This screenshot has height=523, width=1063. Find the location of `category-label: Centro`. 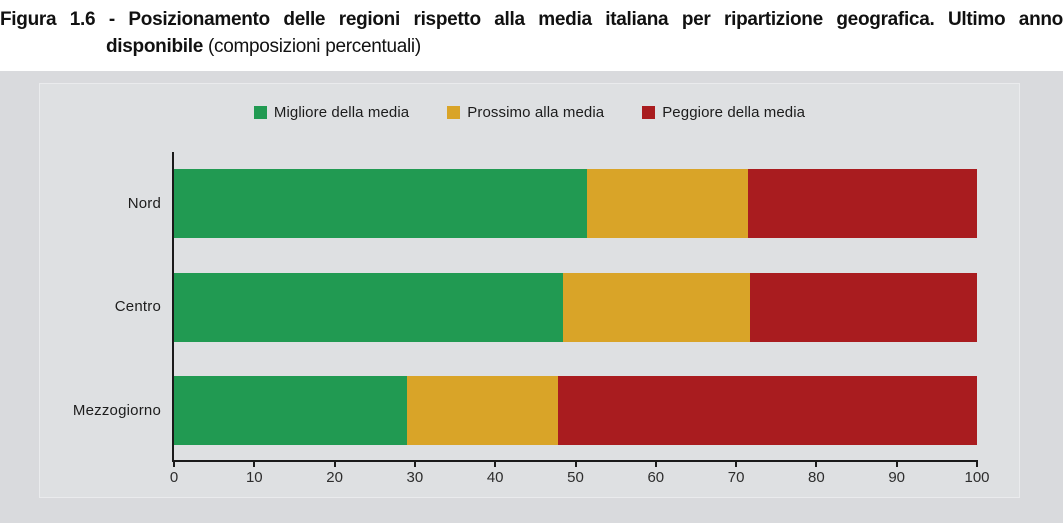

category-label: Centro is located at coordinates (137, 306).